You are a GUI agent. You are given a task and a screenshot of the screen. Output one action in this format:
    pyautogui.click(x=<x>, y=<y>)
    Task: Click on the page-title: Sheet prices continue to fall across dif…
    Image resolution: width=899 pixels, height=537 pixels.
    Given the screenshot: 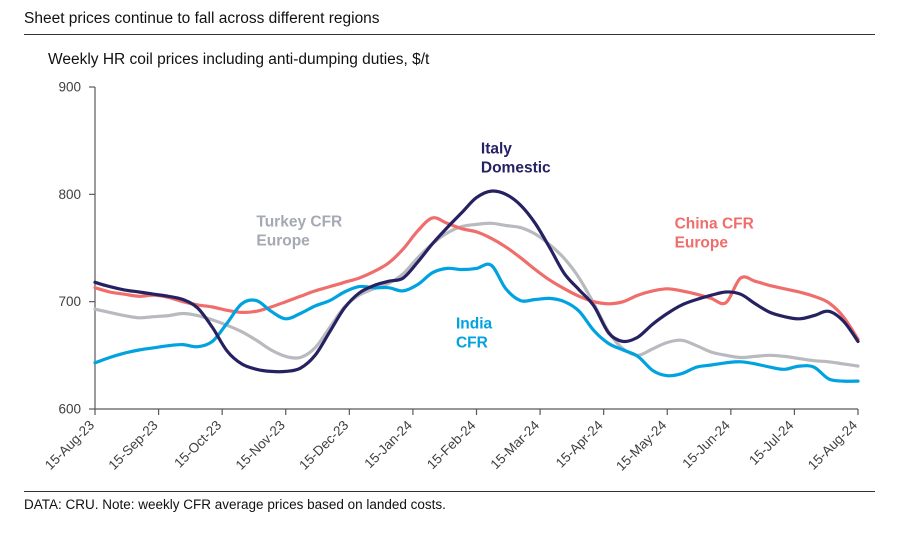 What is the action you would take?
    pyautogui.click(x=202, y=18)
    